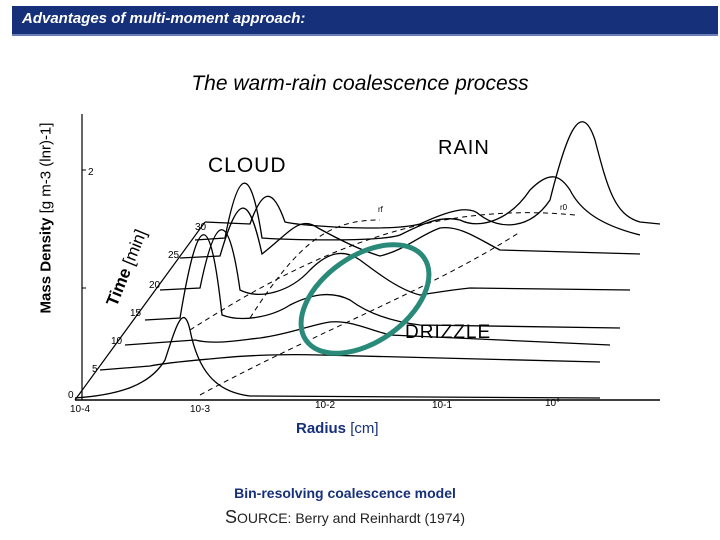  What do you see at coordinates (350, 362) in the screenshot?
I see `curve-t5` at bounding box center [350, 362].